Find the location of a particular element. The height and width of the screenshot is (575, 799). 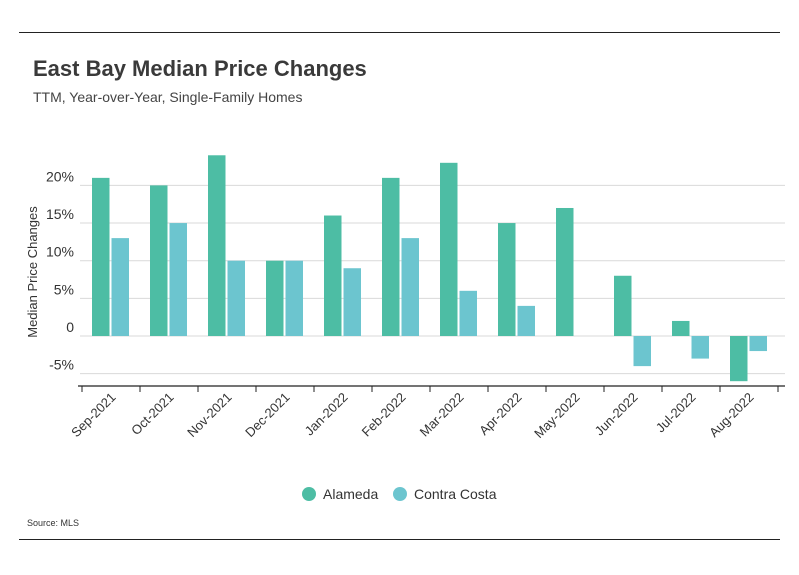

bar-alameda-jan-2022 is located at coordinates (333, 275).